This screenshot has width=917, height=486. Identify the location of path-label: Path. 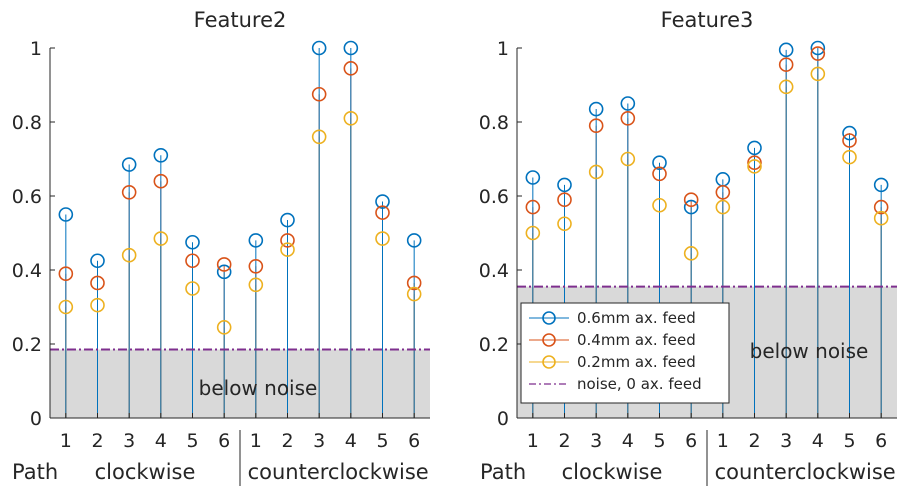
(503, 472).